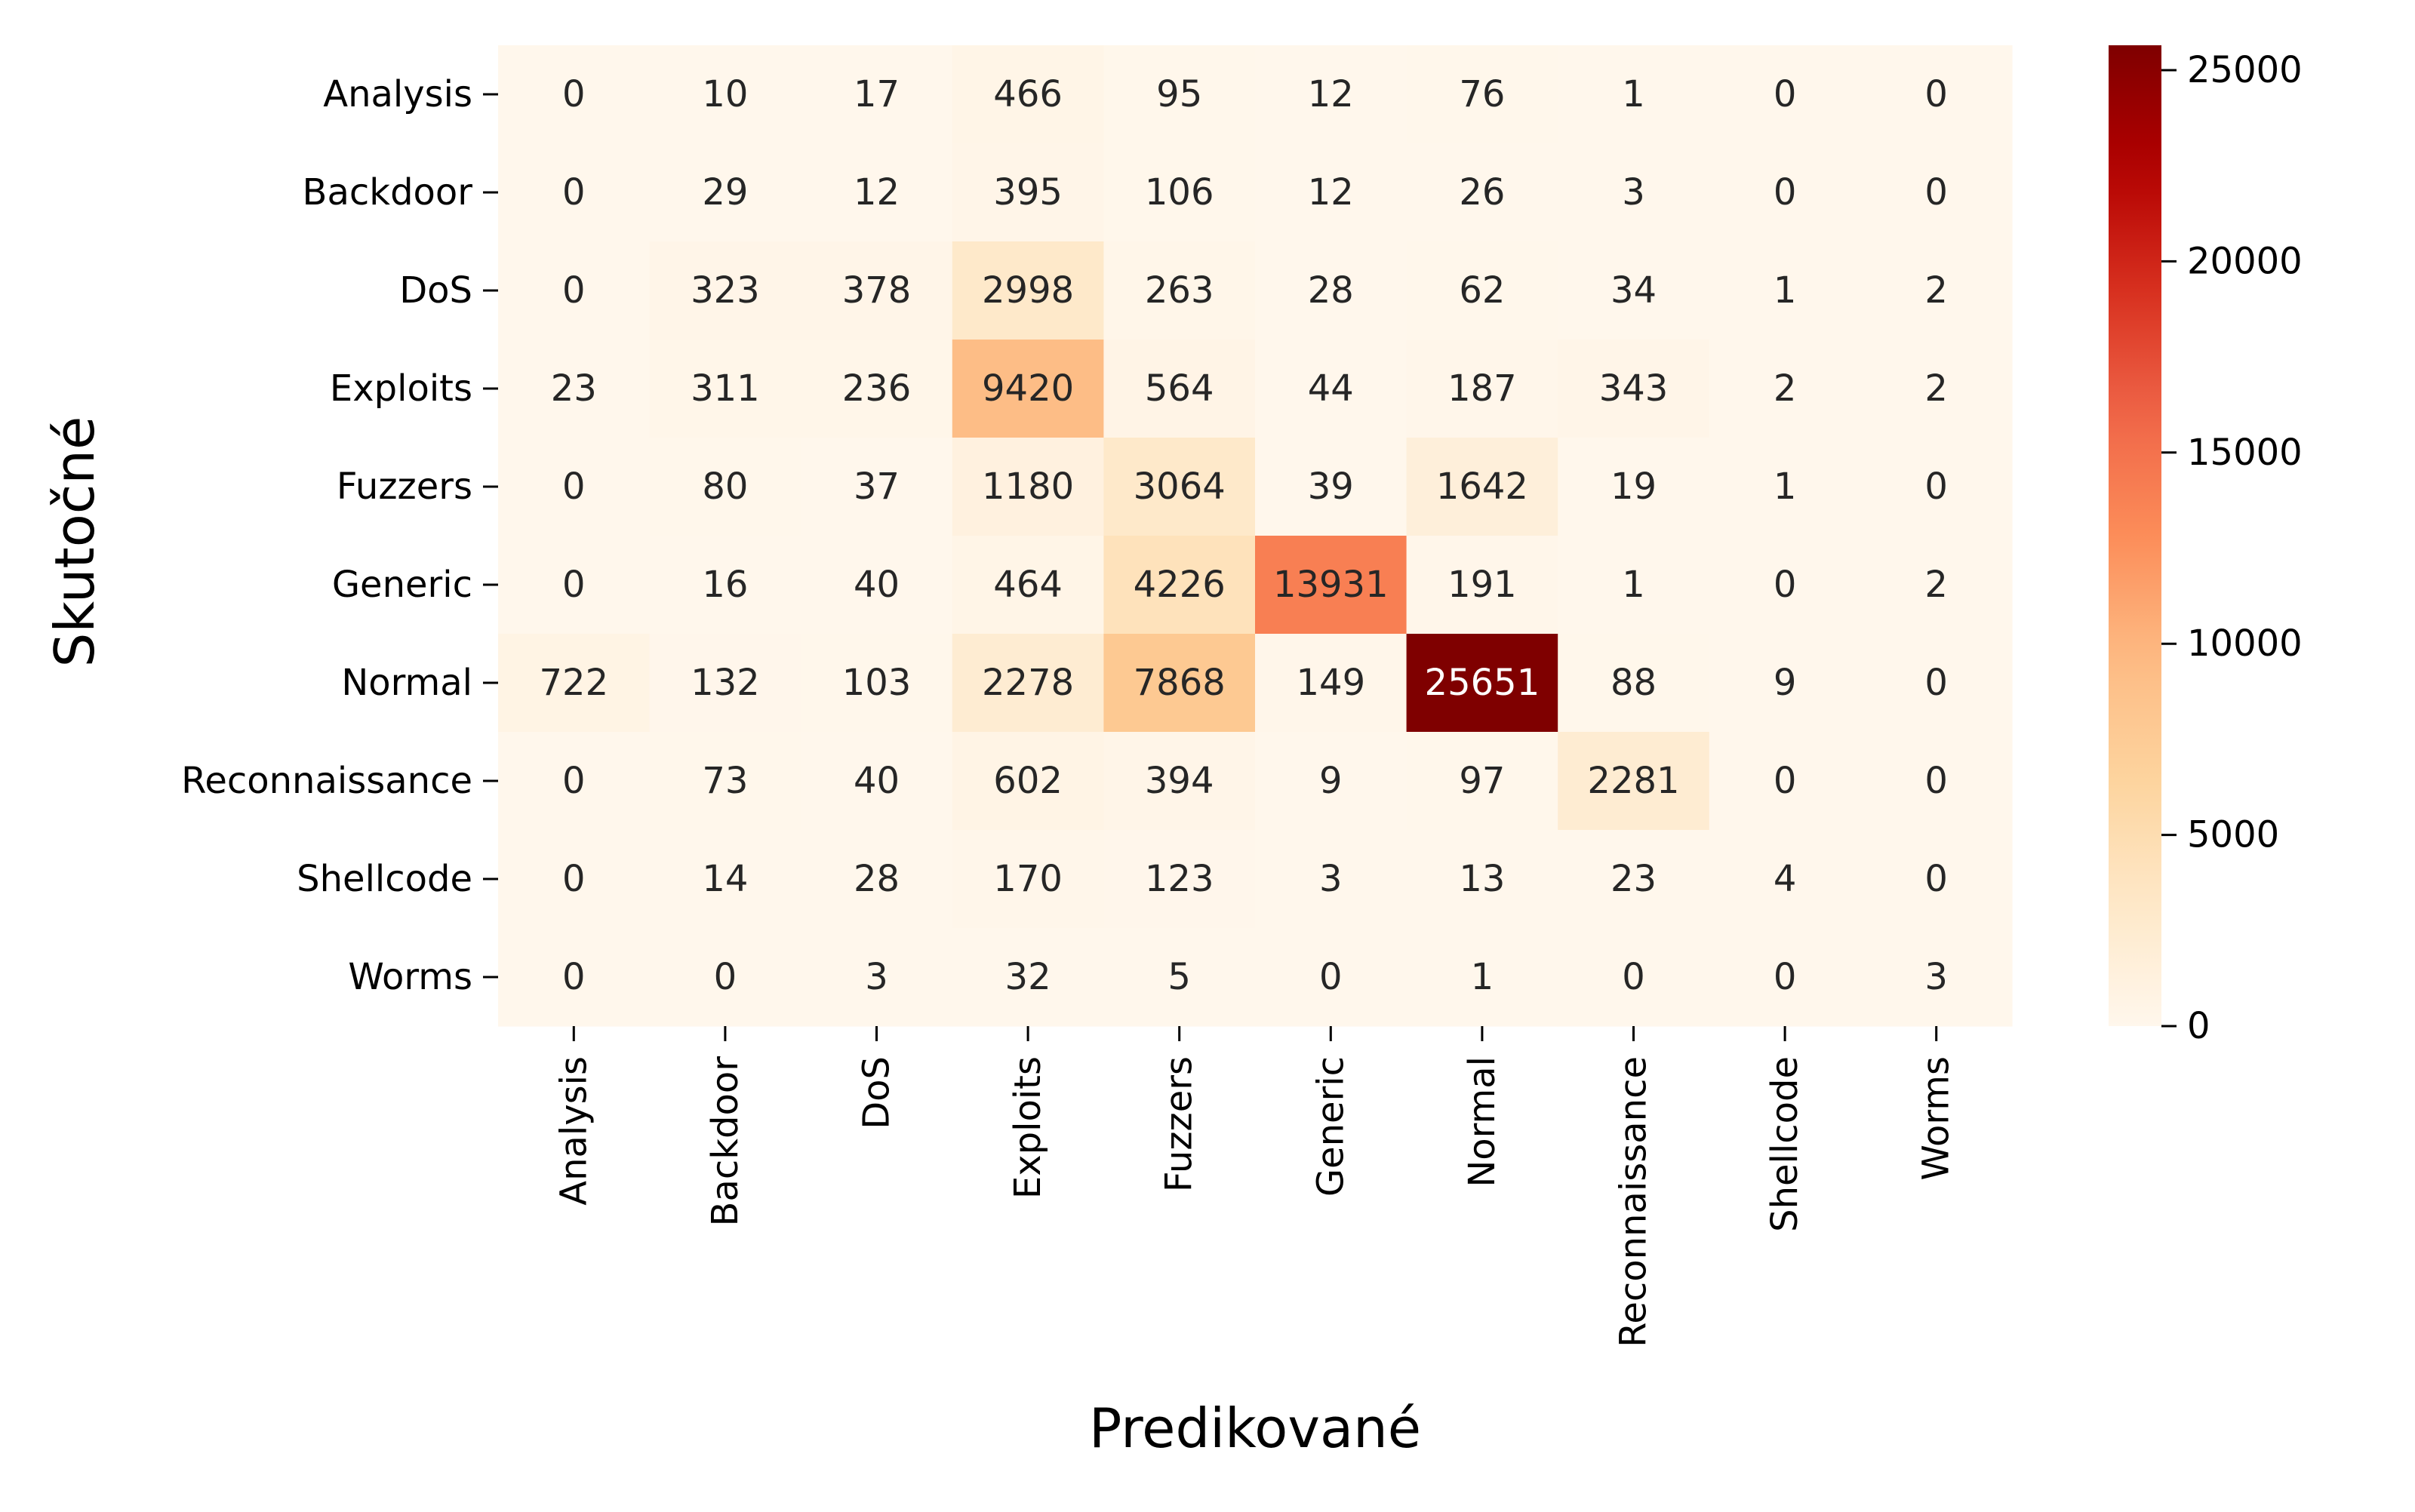 Image resolution: width=2415 pixels, height=1512 pixels. I want to click on cell-value-label-4-7: 19, so click(1634, 487).